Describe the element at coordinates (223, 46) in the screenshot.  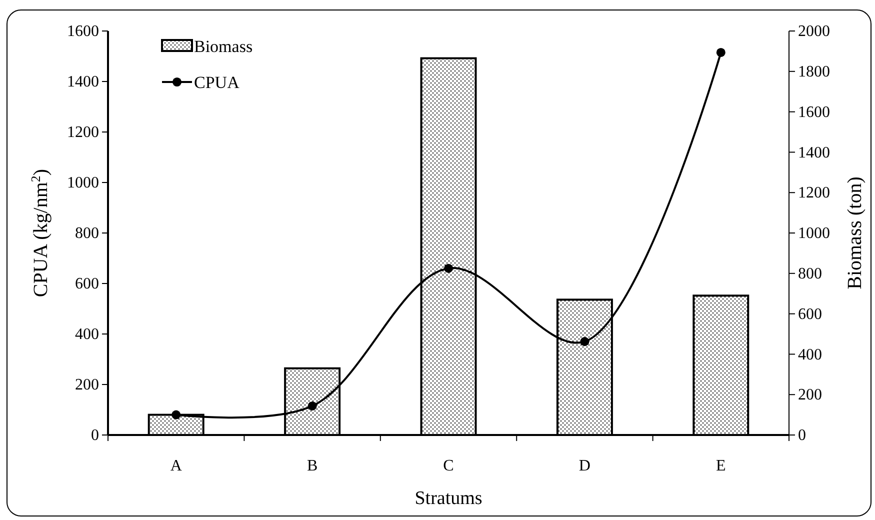
I see `legend-label: Biomass` at that location.